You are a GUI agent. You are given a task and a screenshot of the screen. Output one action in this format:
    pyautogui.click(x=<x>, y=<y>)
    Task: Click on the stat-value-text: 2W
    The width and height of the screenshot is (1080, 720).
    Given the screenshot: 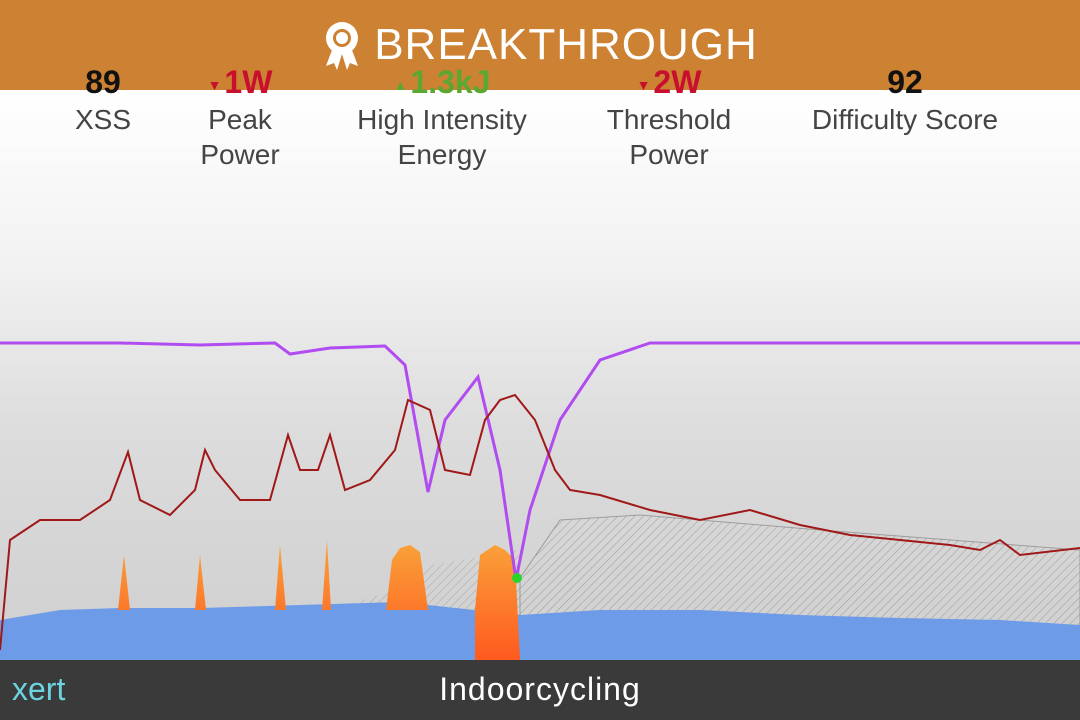 What is the action you would take?
    pyautogui.click(x=677, y=82)
    